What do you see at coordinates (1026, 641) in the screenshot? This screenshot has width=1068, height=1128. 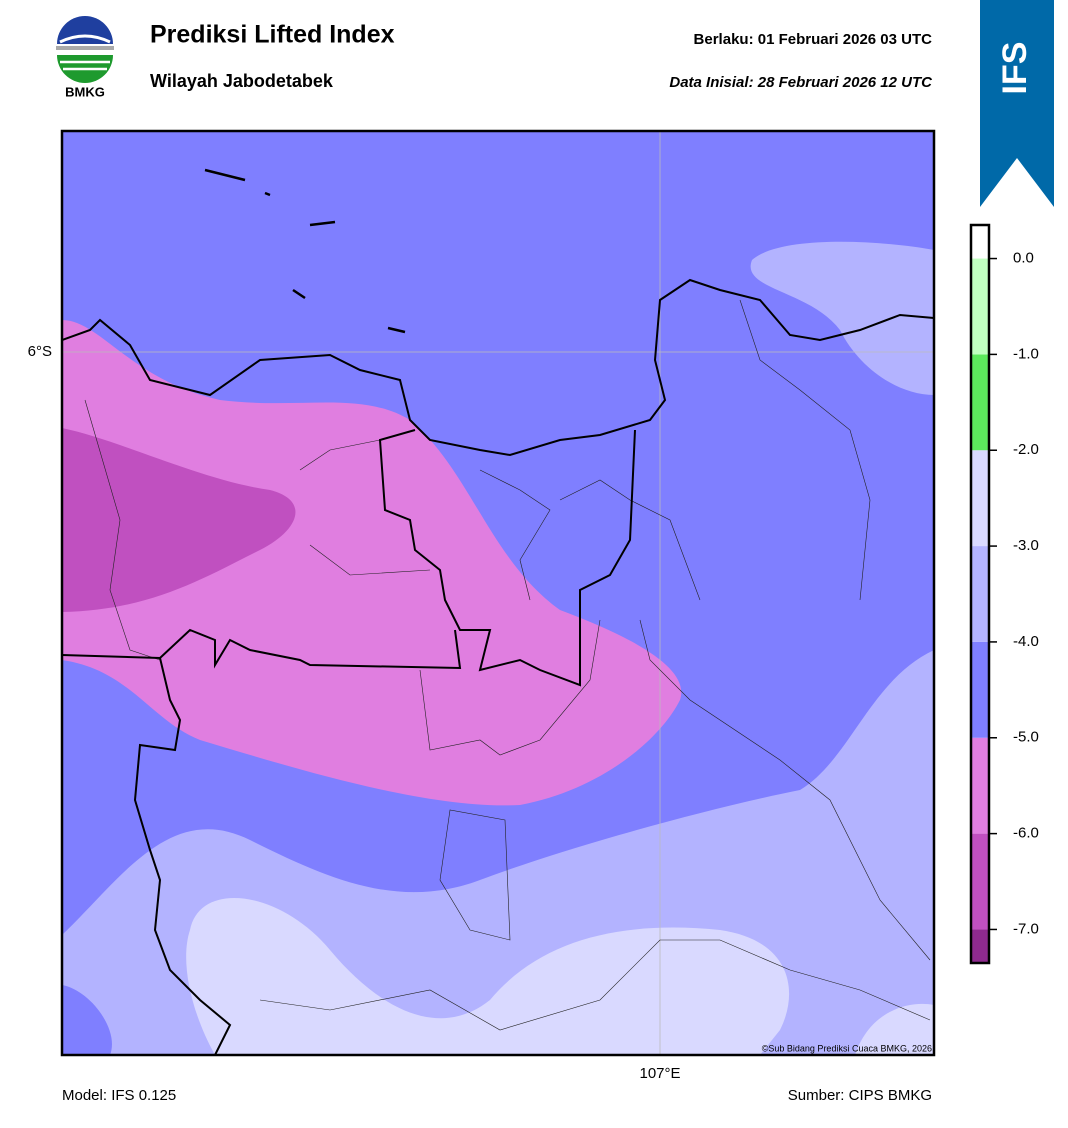 I see `colorbar-tick-label: -4.0` at bounding box center [1026, 641].